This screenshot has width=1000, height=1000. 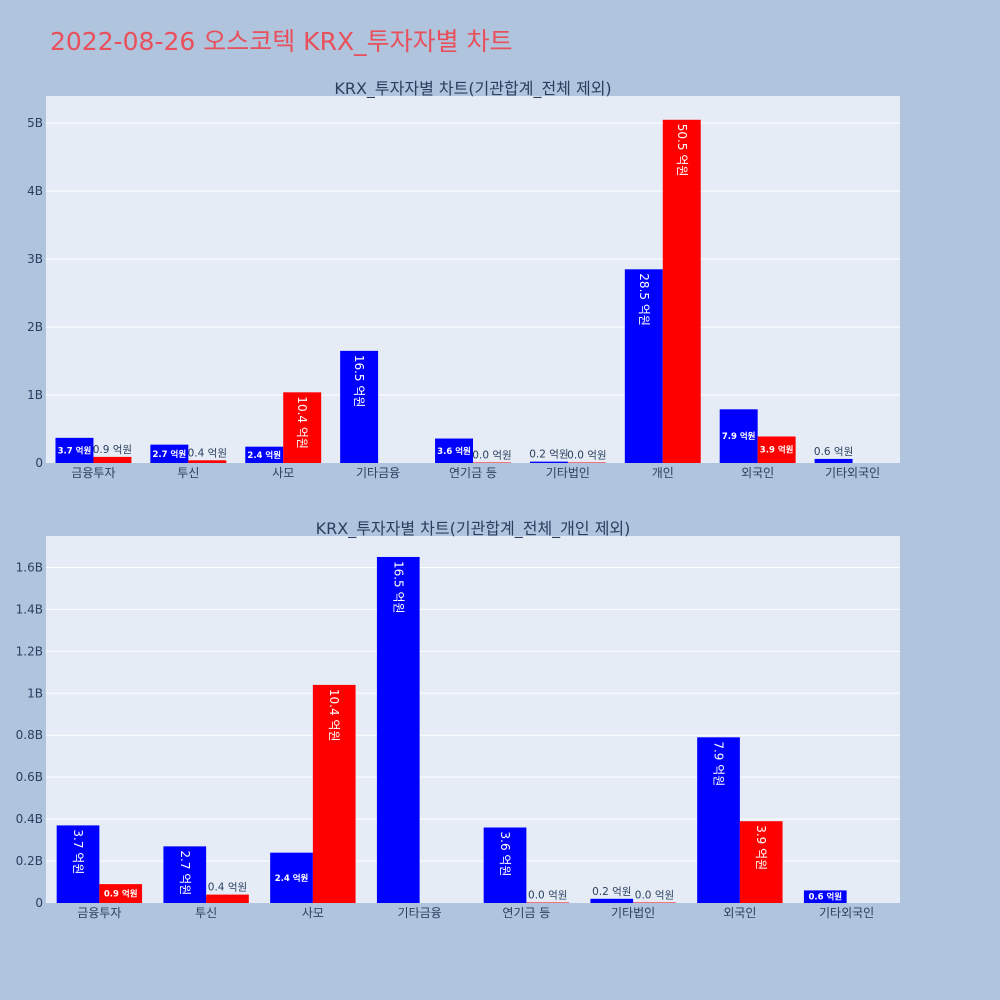 What do you see at coordinates (29, 567) in the screenshot?
I see `y-tick-label: 1.6B` at bounding box center [29, 567].